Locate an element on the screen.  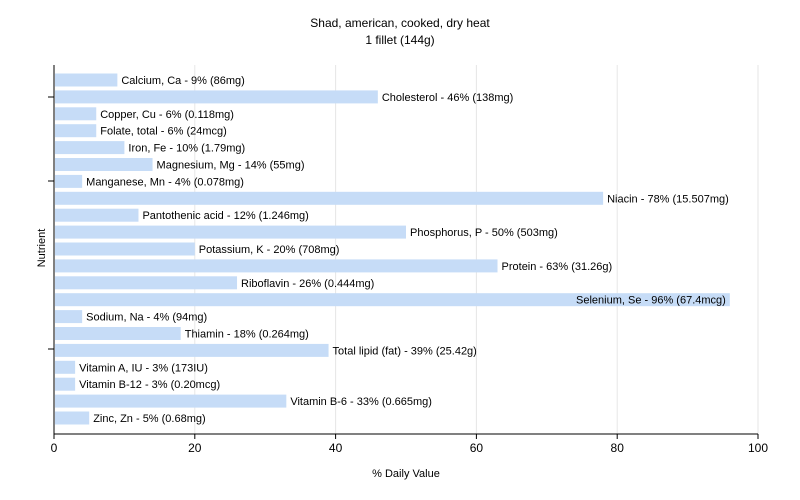
bar-label: Magnesium, Mg - 14% (55mg) is located at coordinates (231, 166).